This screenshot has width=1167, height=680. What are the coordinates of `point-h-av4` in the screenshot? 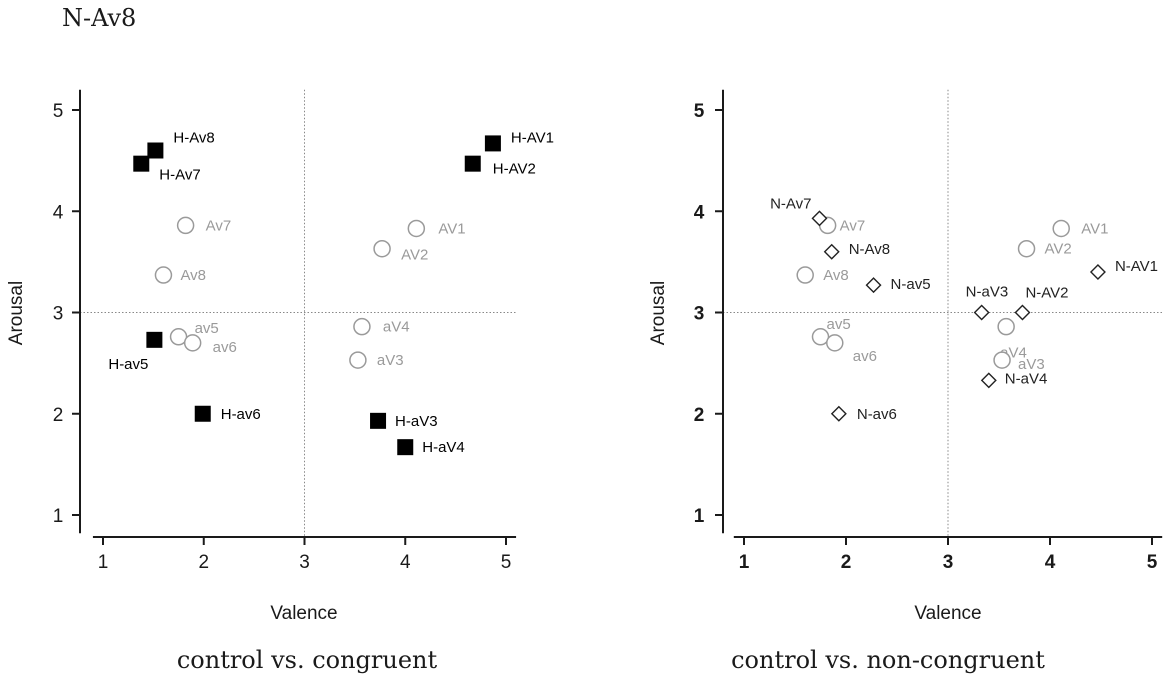 It's located at (405, 447).